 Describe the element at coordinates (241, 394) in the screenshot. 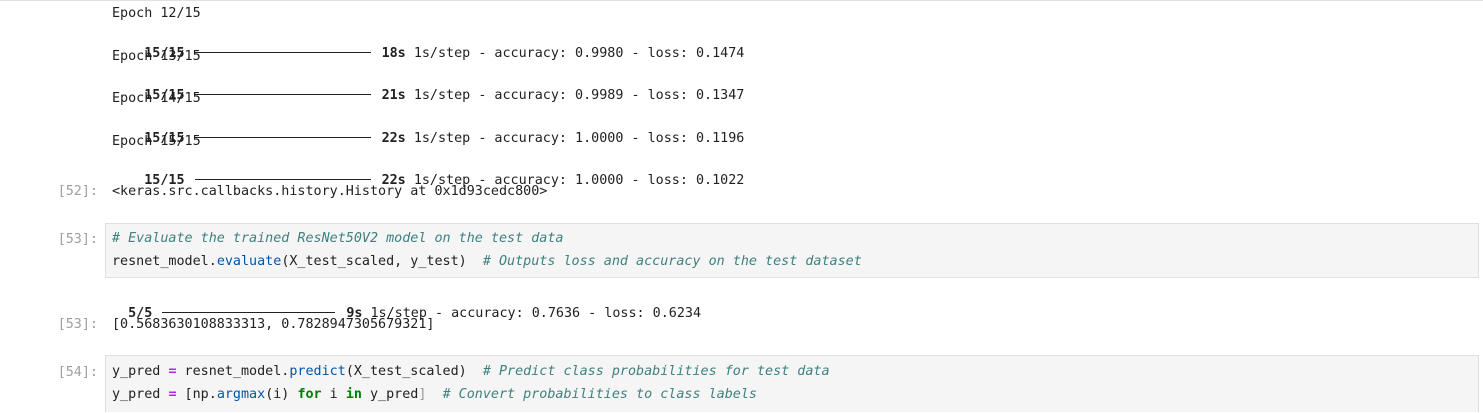

I see `code-method: argmax` at that location.